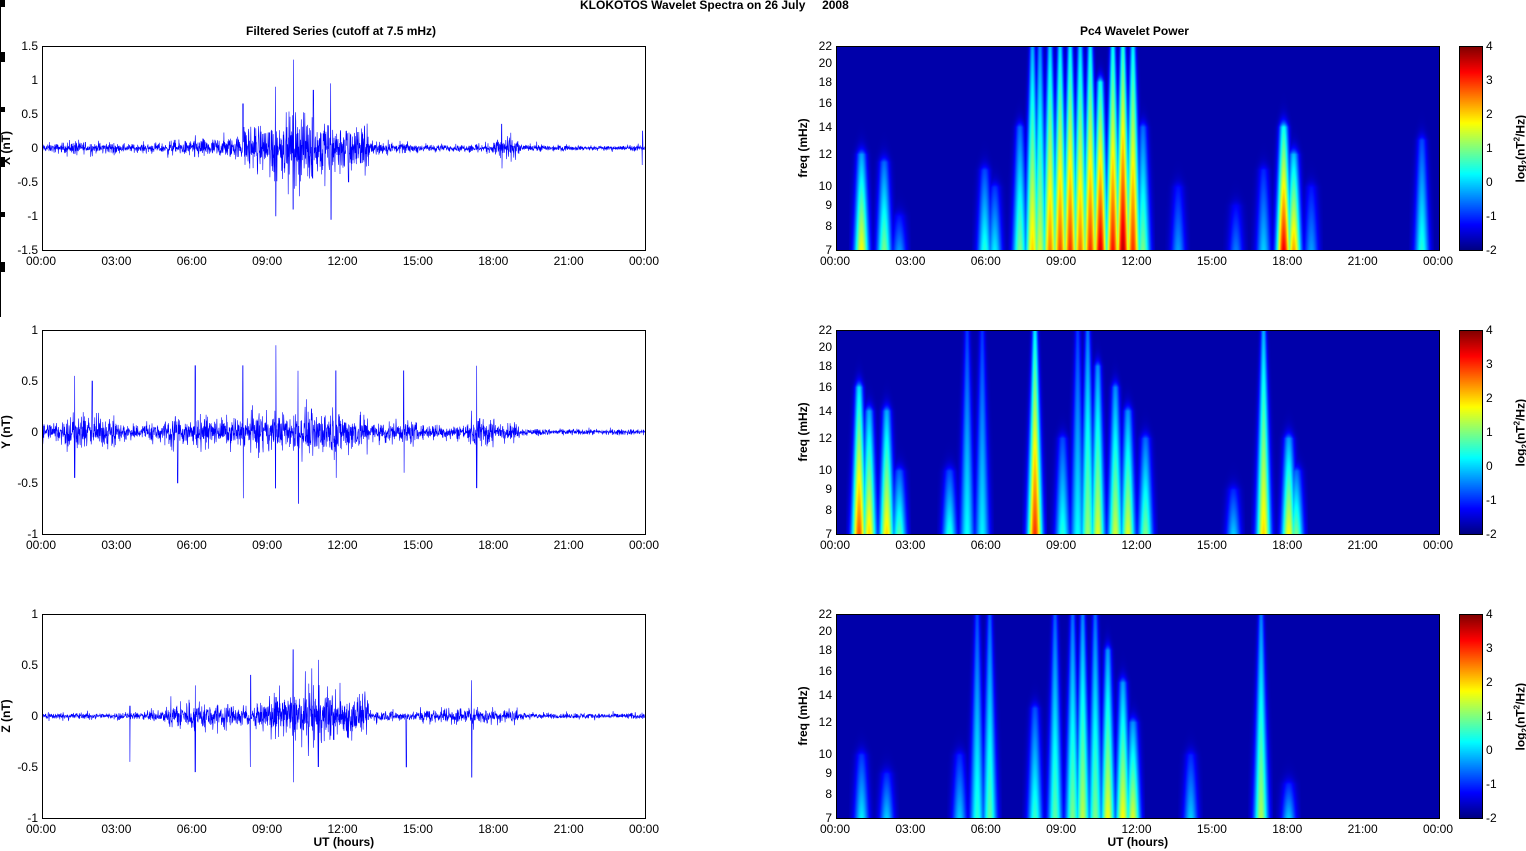 The height and width of the screenshot is (851, 1526). What do you see at coordinates (825, 126) in the screenshot?
I see `freq-ytick-label: 14` at bounding box center [825, 126].